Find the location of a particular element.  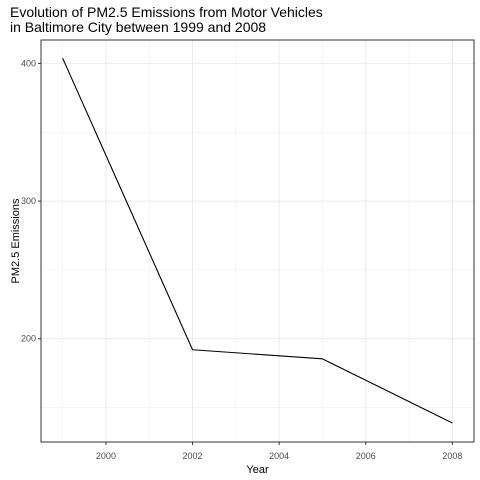

y-tick-label: 200 is located at coordinates (28, 339).